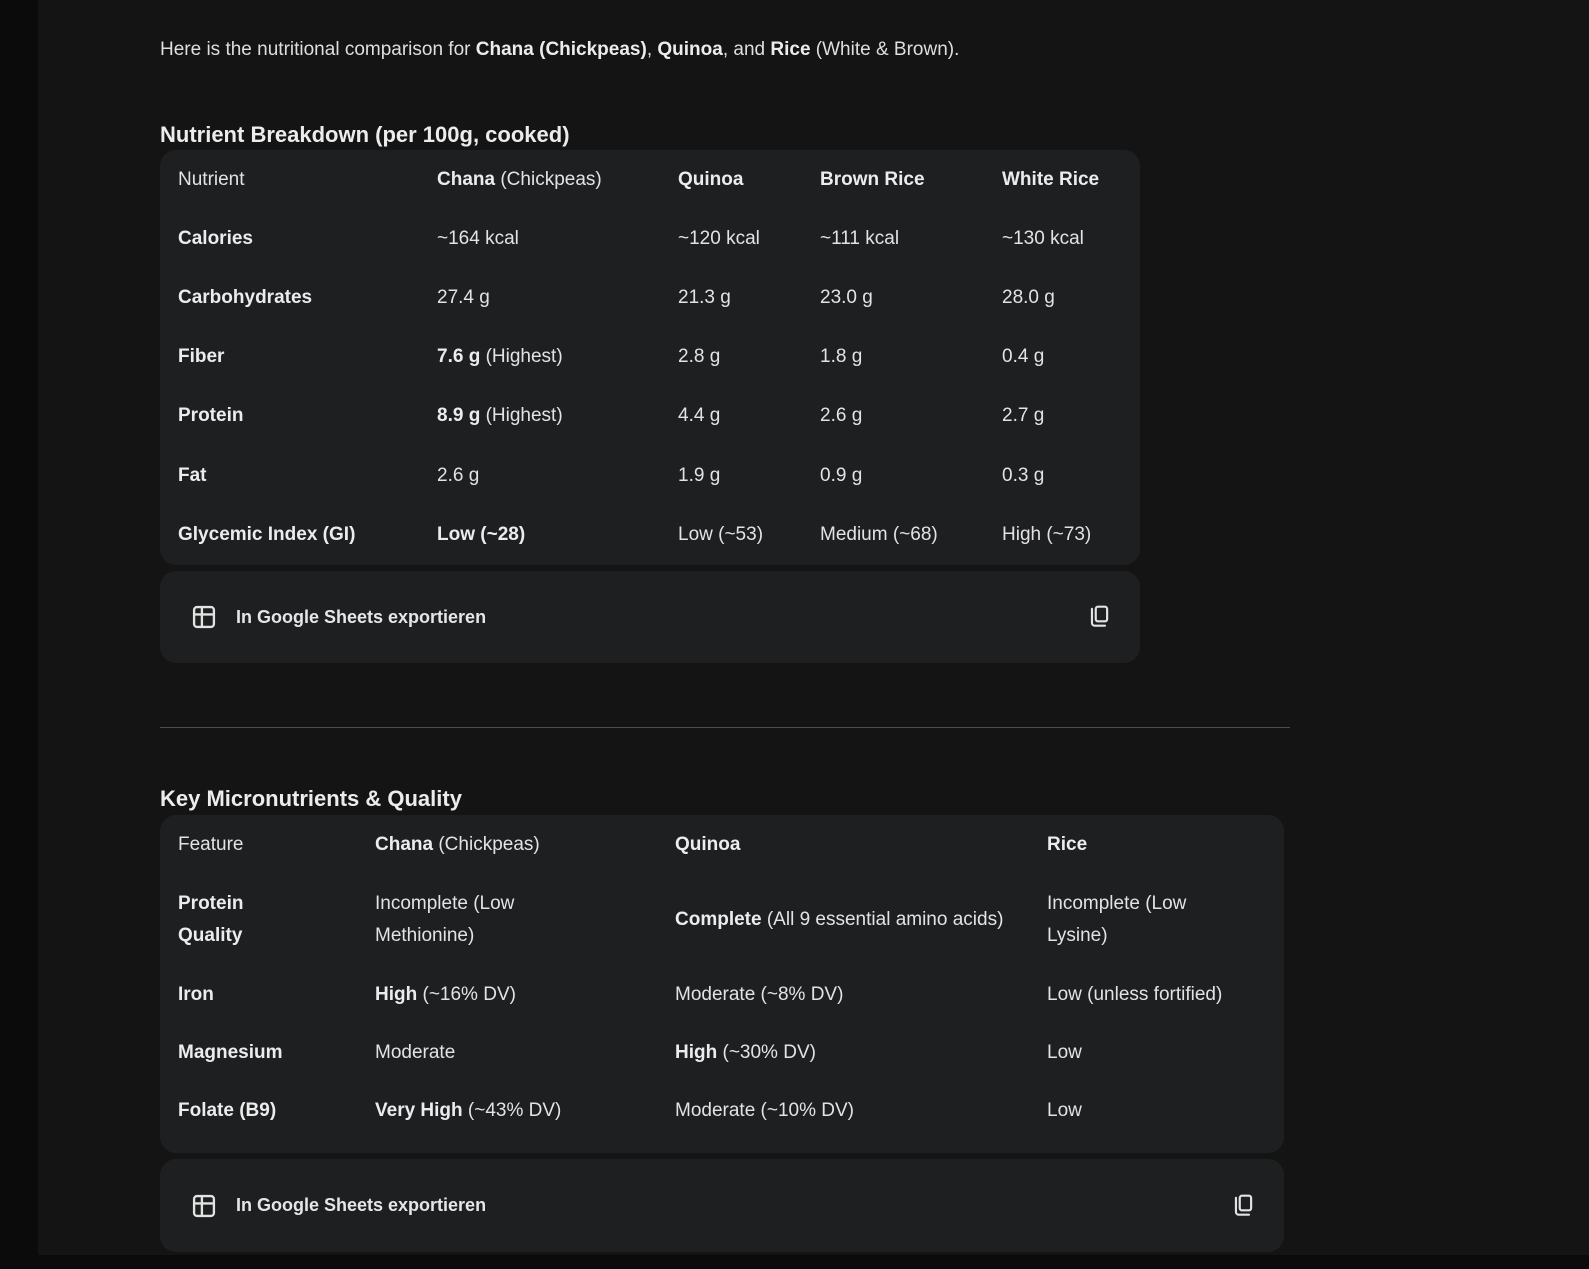 This screenshot has width=1589, height=1269. What do you see at coordinates (745, 1052) in the screenshot?
I see `table-cell: High (~30% DV)` at bounding box center [745, 1052].